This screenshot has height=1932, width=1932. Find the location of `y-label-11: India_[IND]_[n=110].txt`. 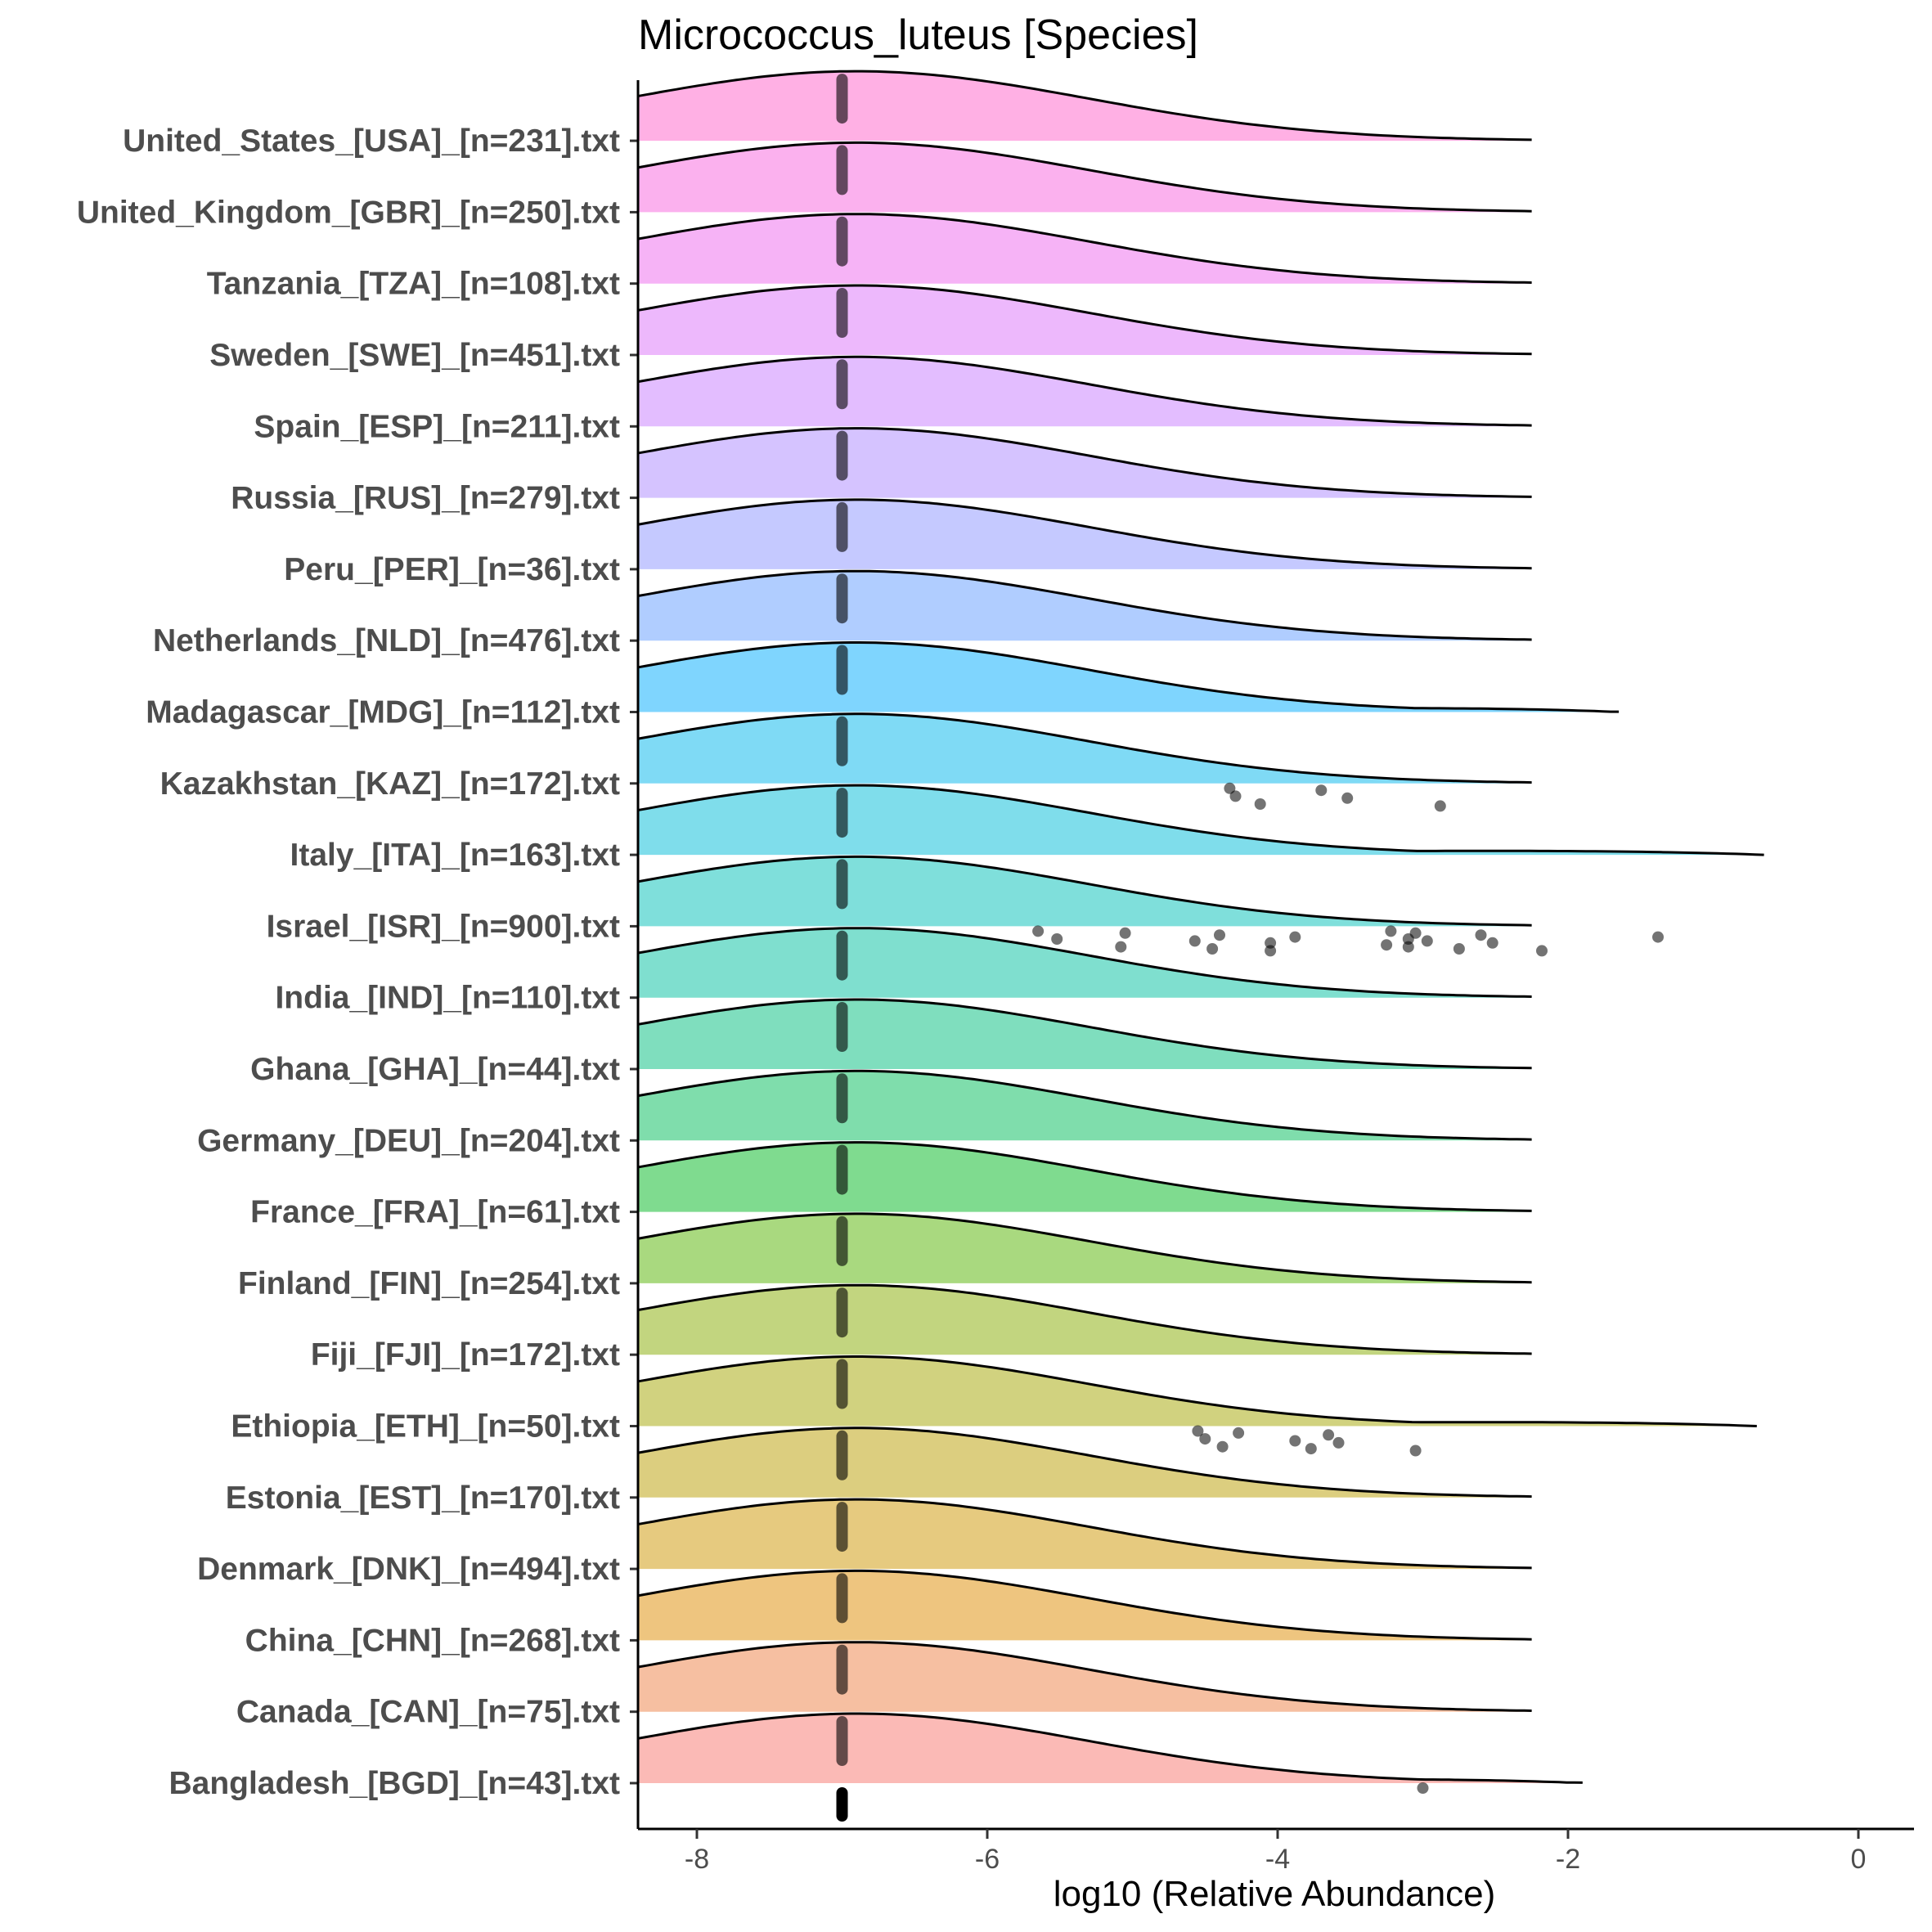

y-label-11: India_[IND]_[n=110].txt is located at coordinates (448, 999).